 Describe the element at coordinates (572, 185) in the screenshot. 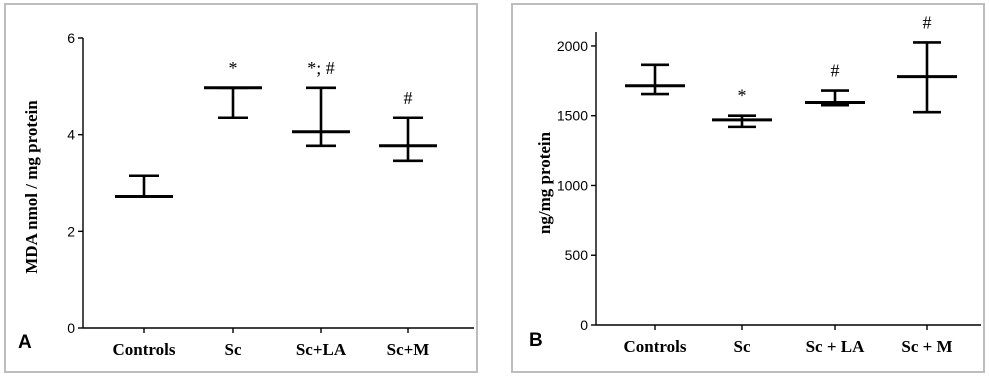

I see `y-tick-label: 1000` at that location.